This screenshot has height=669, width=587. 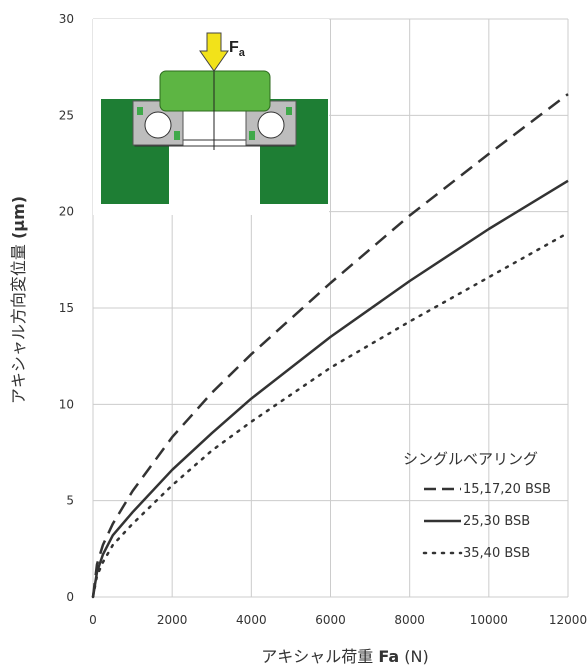 I want to click on legend-label: 35,40 BSB, so click(x=496, y=553).